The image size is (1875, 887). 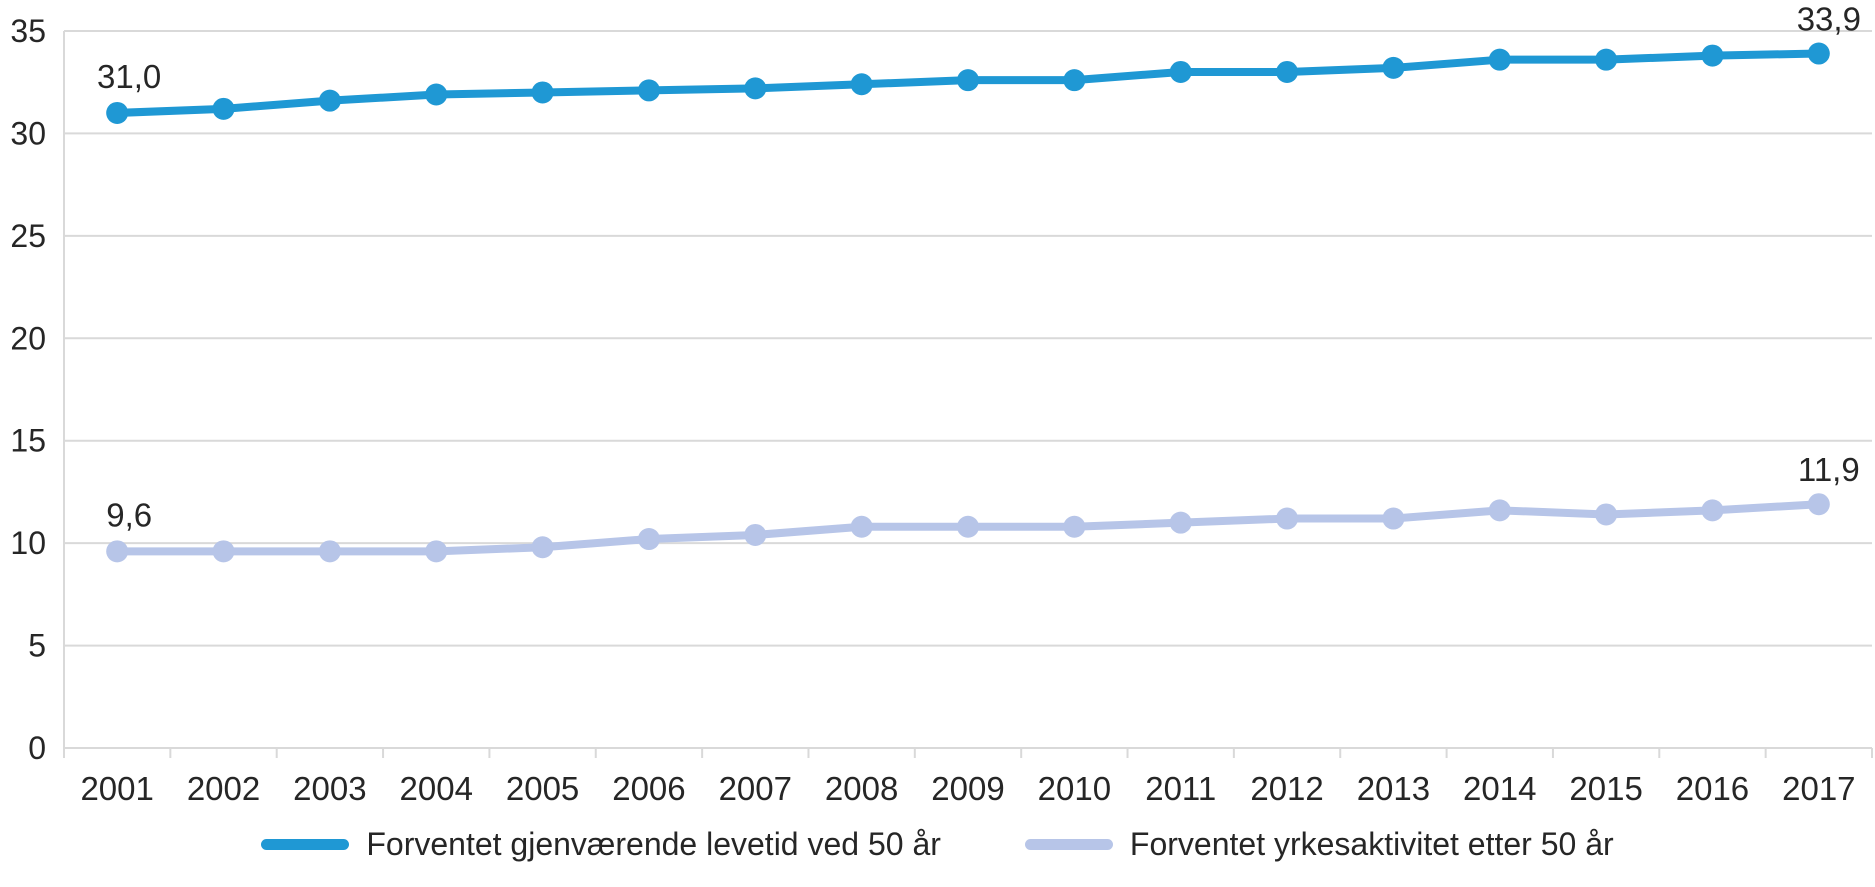 What do you see at coordinates (28, 31) in the screenshot?
I see `y-axis-tick-label: 35` at bounding box center [28, 31].